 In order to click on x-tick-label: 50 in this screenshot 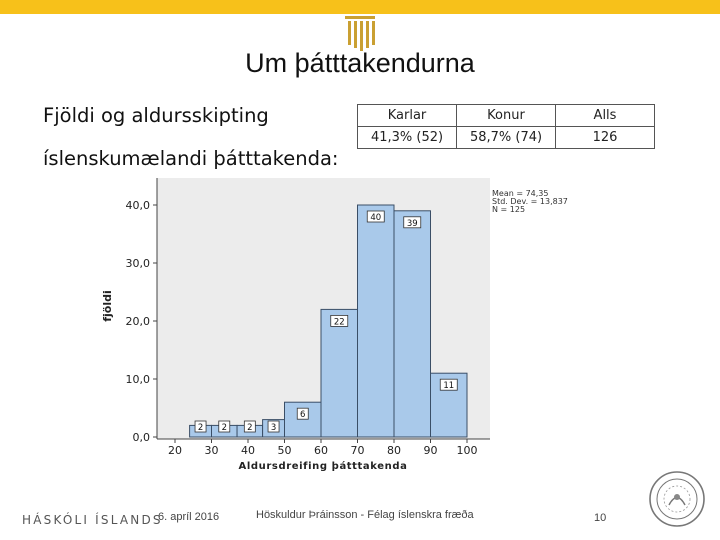, I will do `click(285, 450)`.